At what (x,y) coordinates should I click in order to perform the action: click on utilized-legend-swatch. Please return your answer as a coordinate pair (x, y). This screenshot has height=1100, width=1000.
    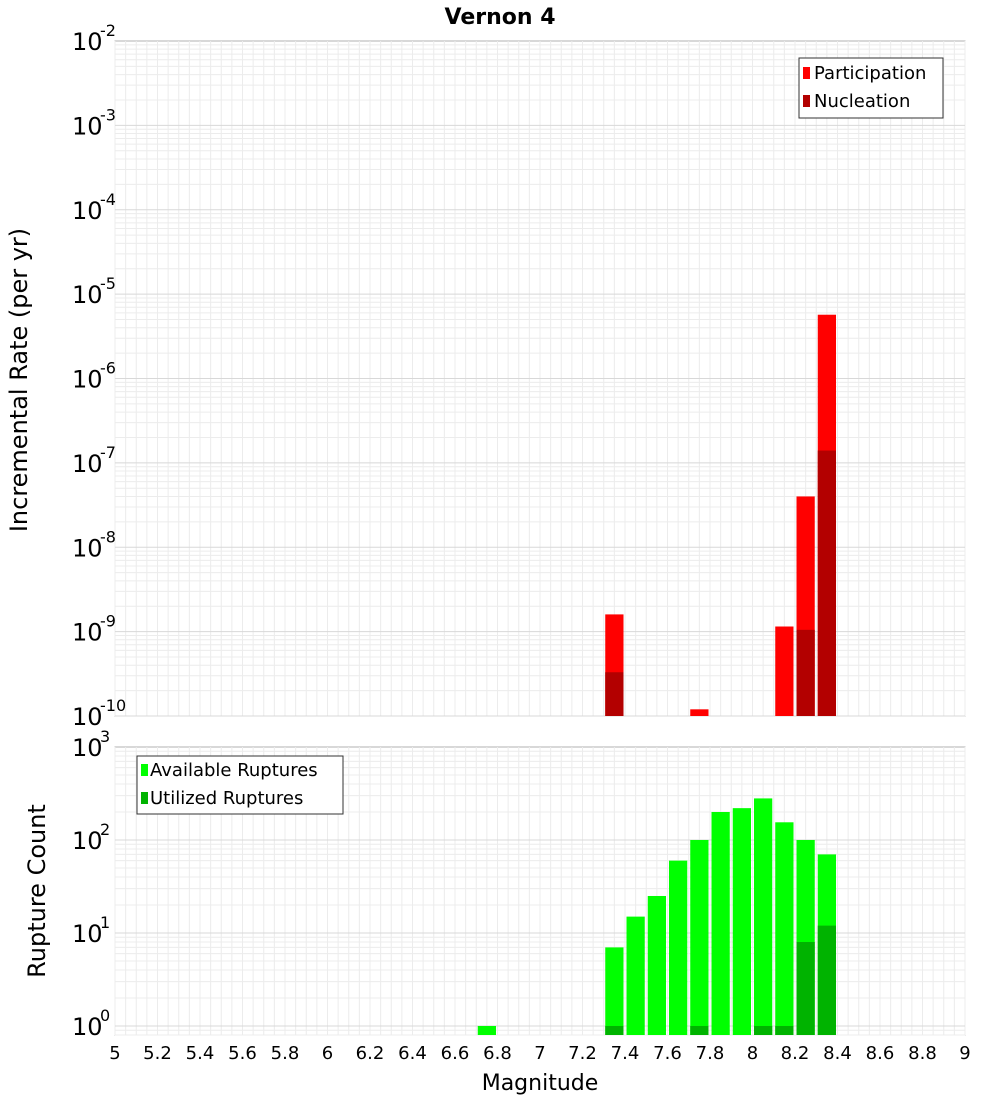
    Looking at the image, I should click on (144, 798).